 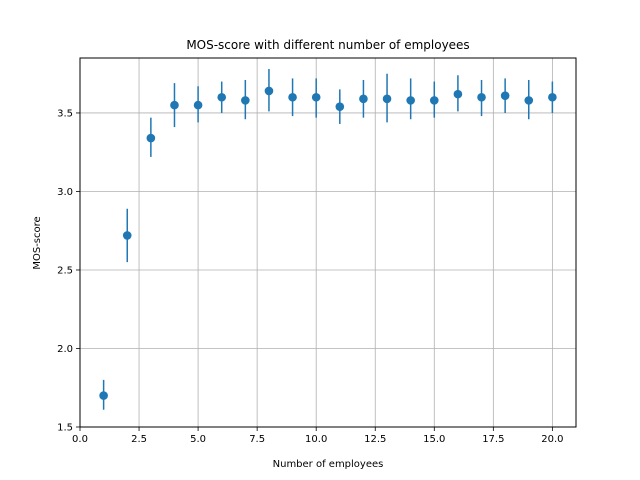 I want to click on y-tick-label: 3.0, so click(x=65, y=192).